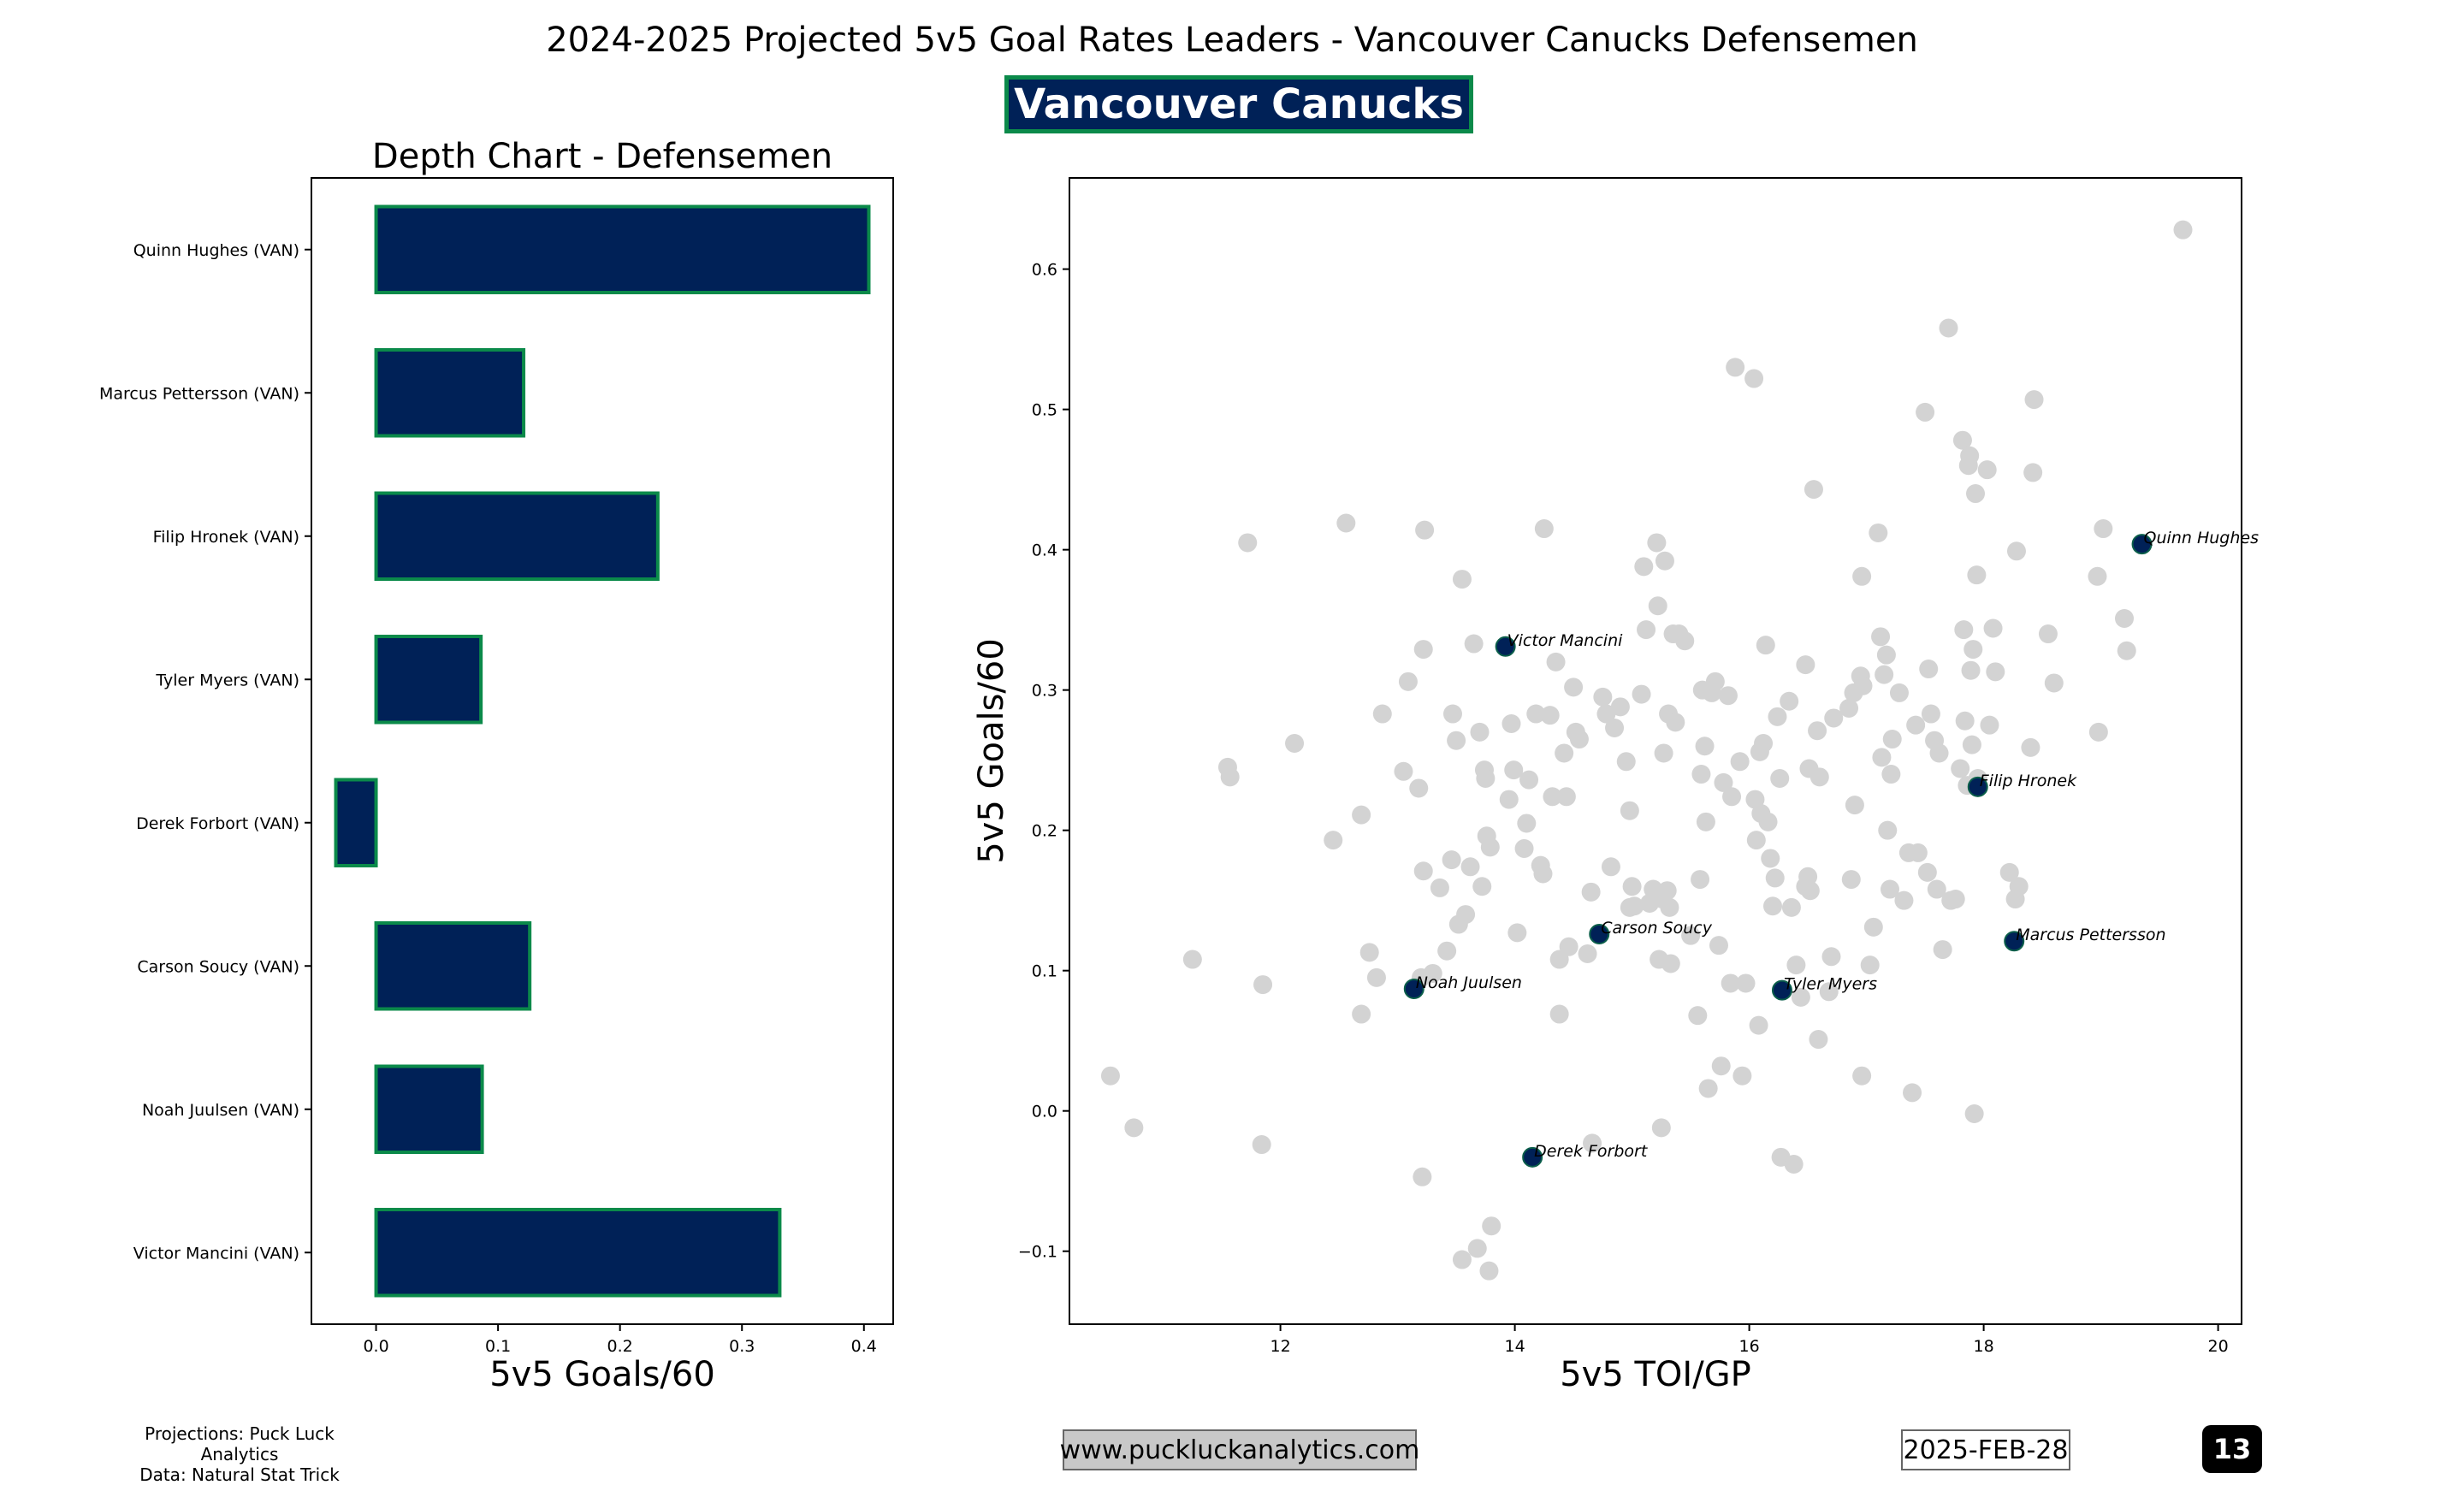  I want to click on point-label: Noah Juulsen, so click(1469, 982).